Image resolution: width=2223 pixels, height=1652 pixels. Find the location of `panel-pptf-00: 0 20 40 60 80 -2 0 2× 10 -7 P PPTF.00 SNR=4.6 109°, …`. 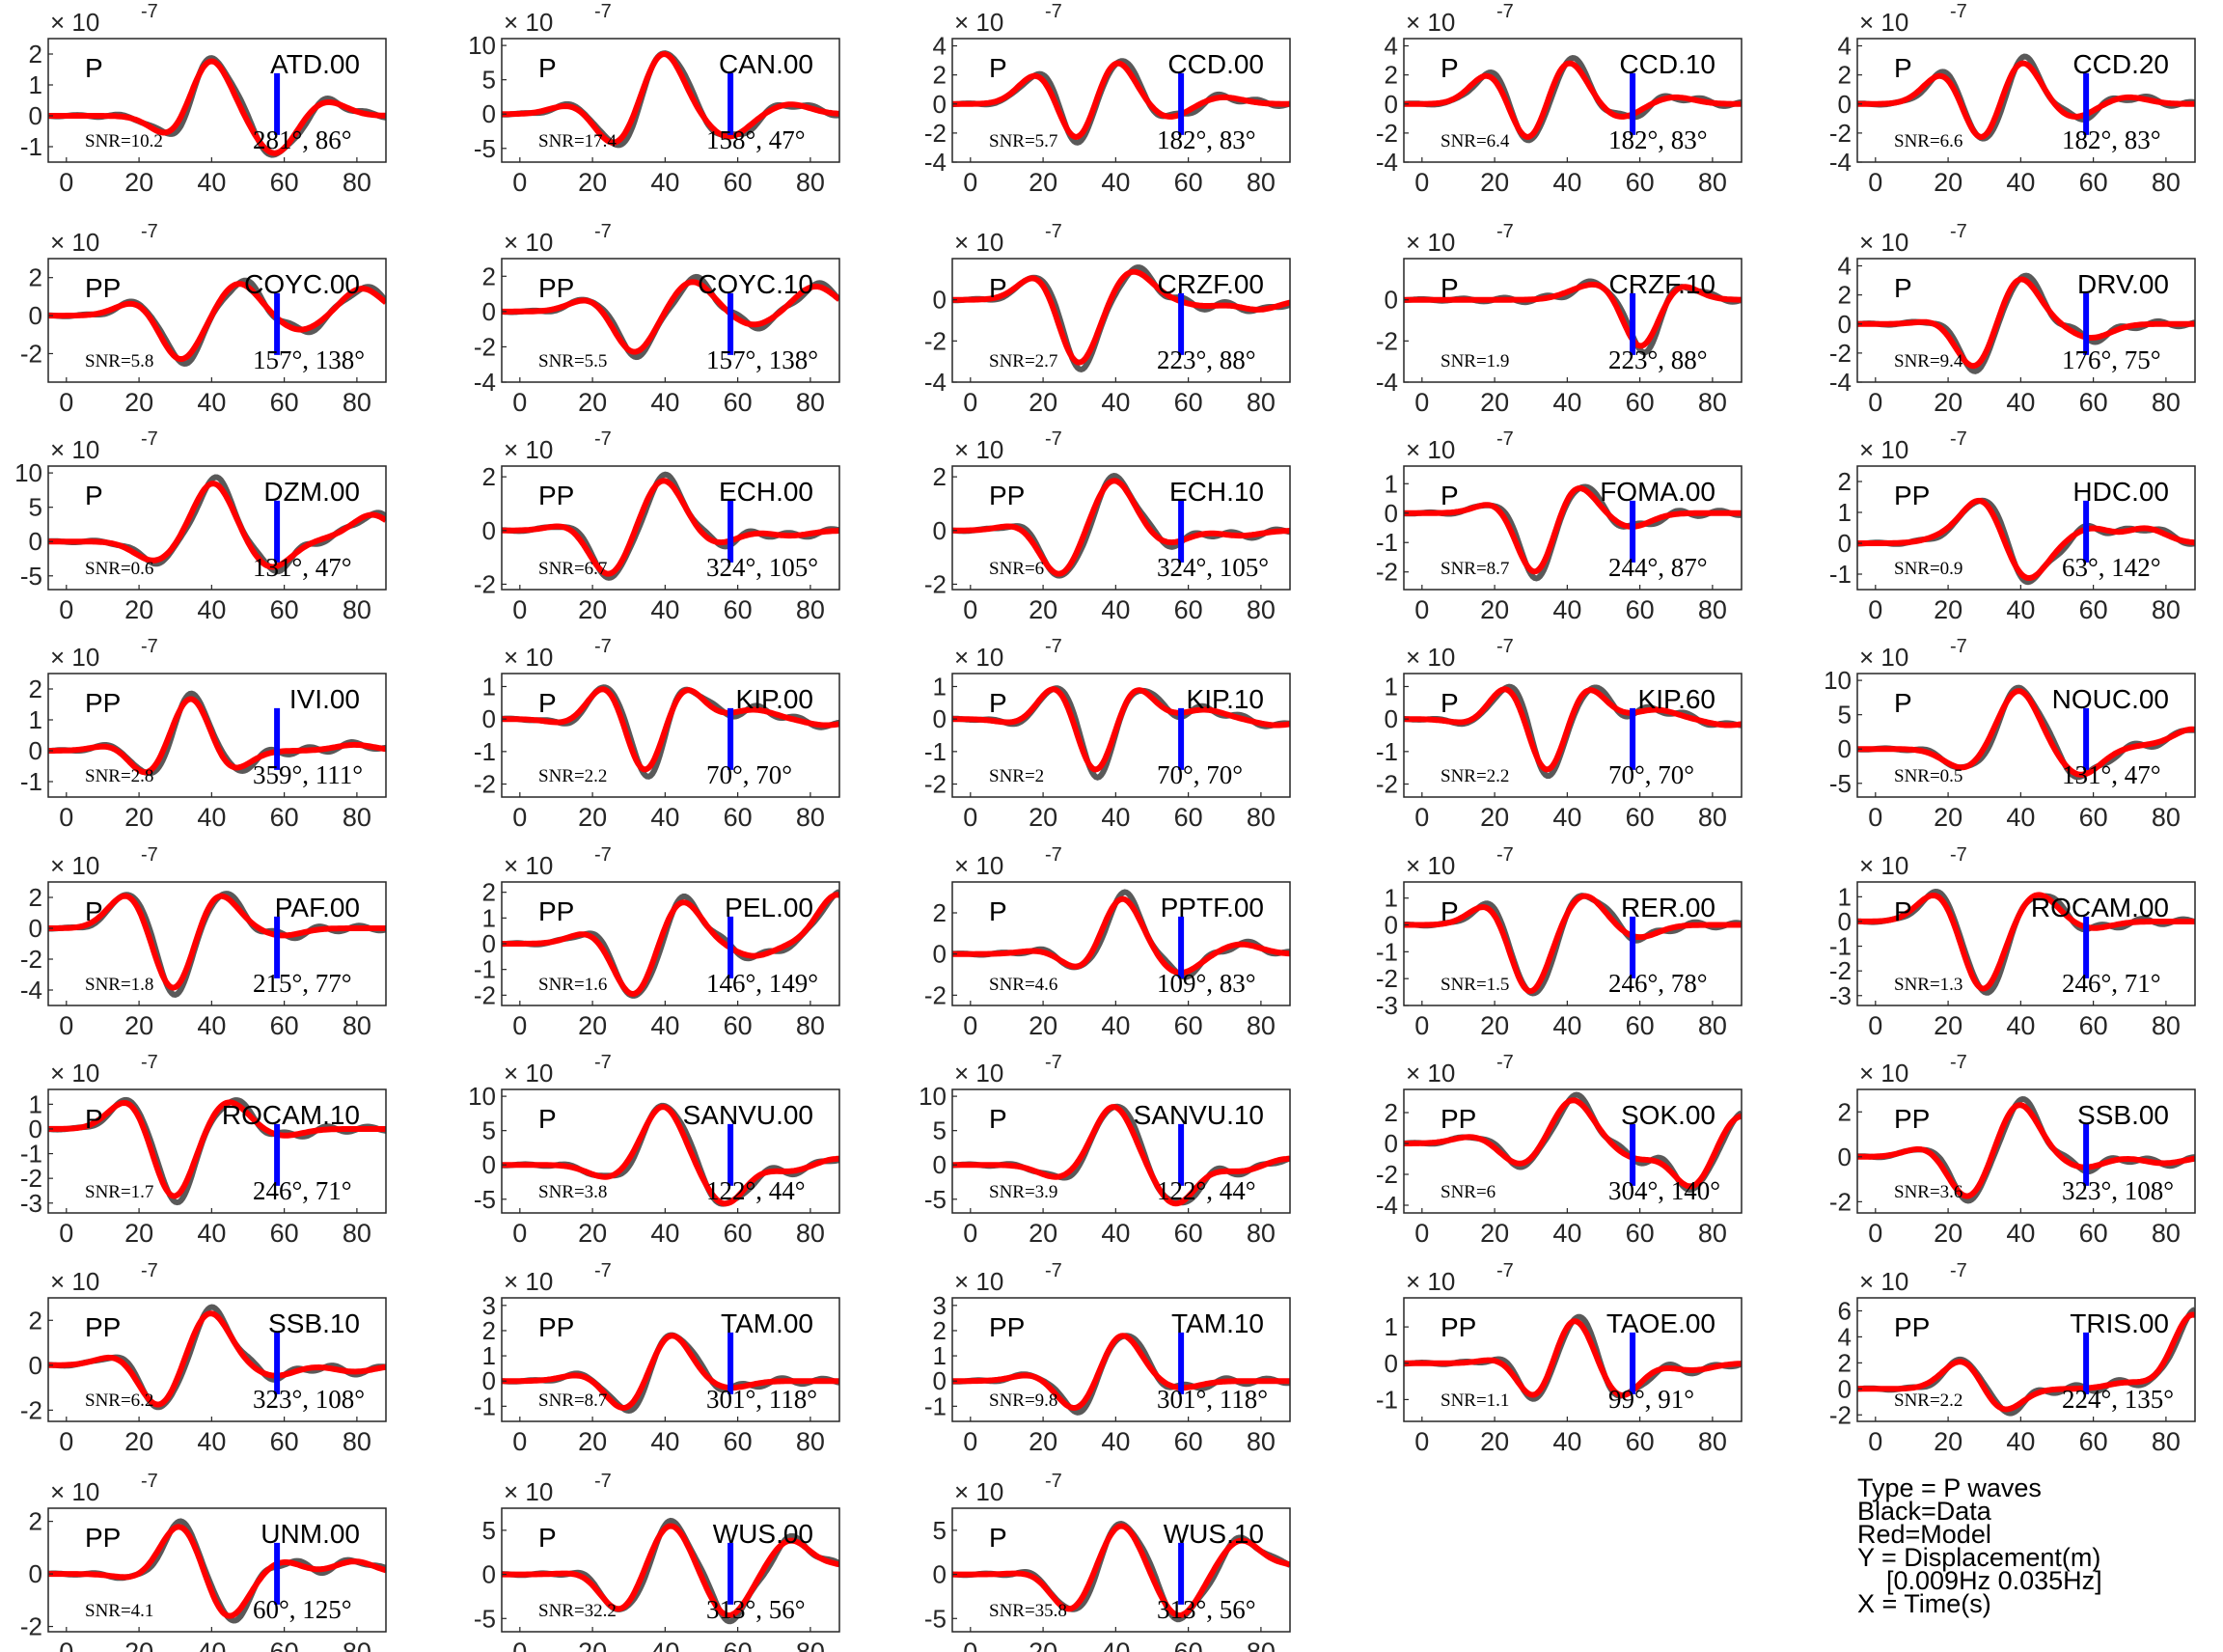

panel-pptf-00: 0 20 40 60 80 -2 0 2× 10 -7 P PPTF.00 SNR=4.6 109°, … is located at coordinates (1107, 942).